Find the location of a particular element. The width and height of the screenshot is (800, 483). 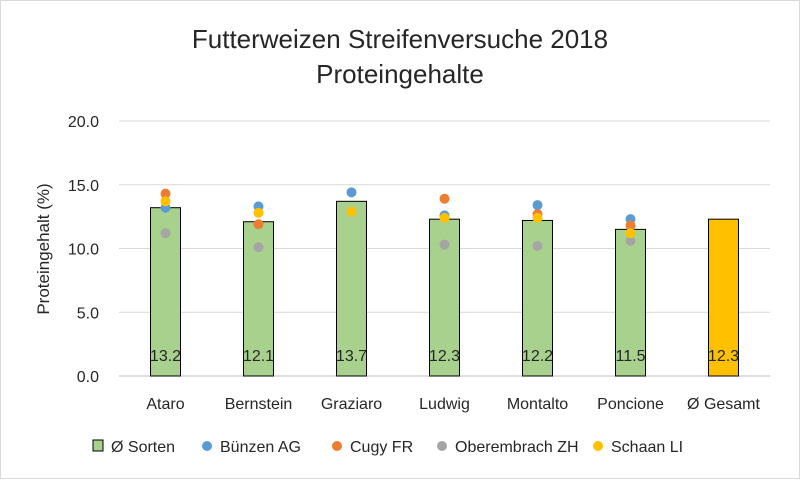

y-tick-label: 10.0 is located at coordinates (83, 250).